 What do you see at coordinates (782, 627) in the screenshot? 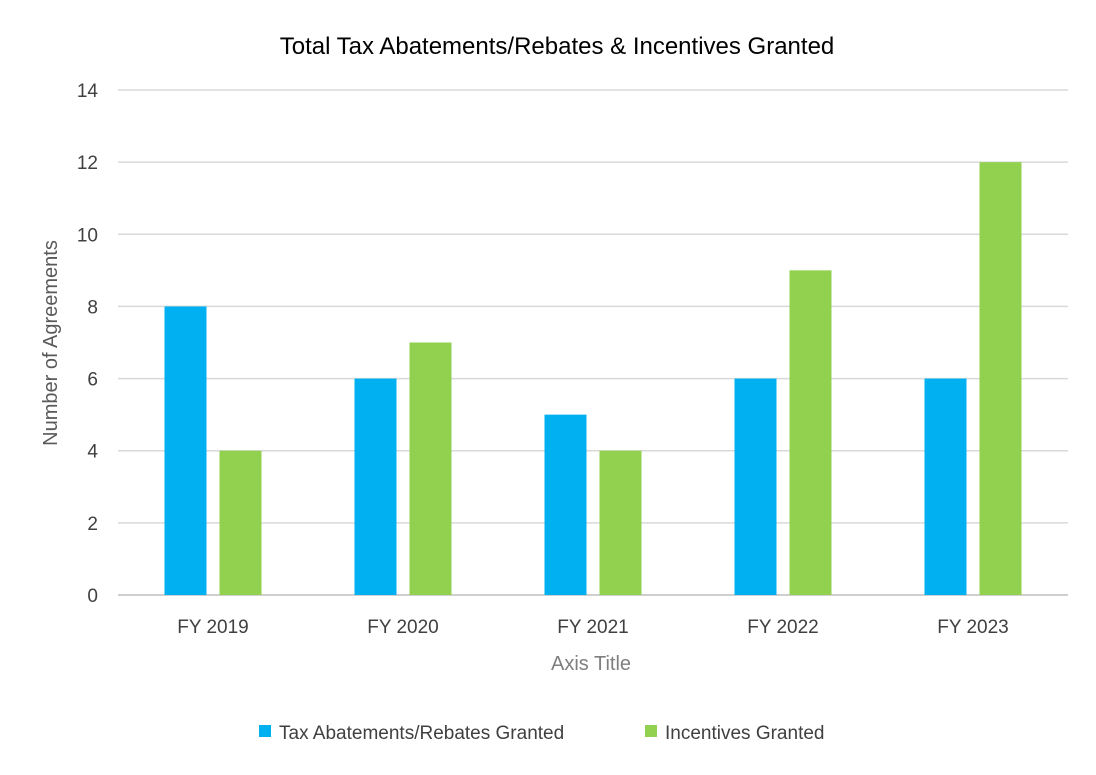
I see `x-tick-label: FY 2022` at bounding box center [782, 627].